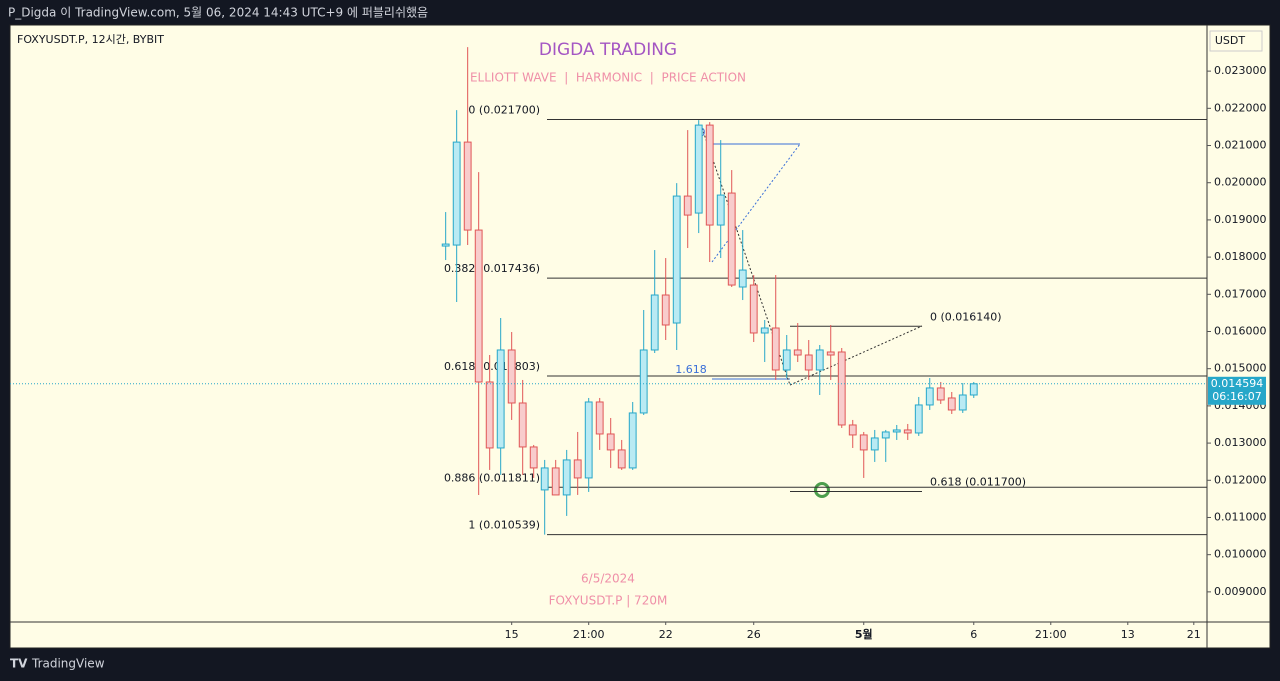 The height and width of the screenshot is (681, 1280). I want to click on countdown: 06:16:07, so click(1236, 396).